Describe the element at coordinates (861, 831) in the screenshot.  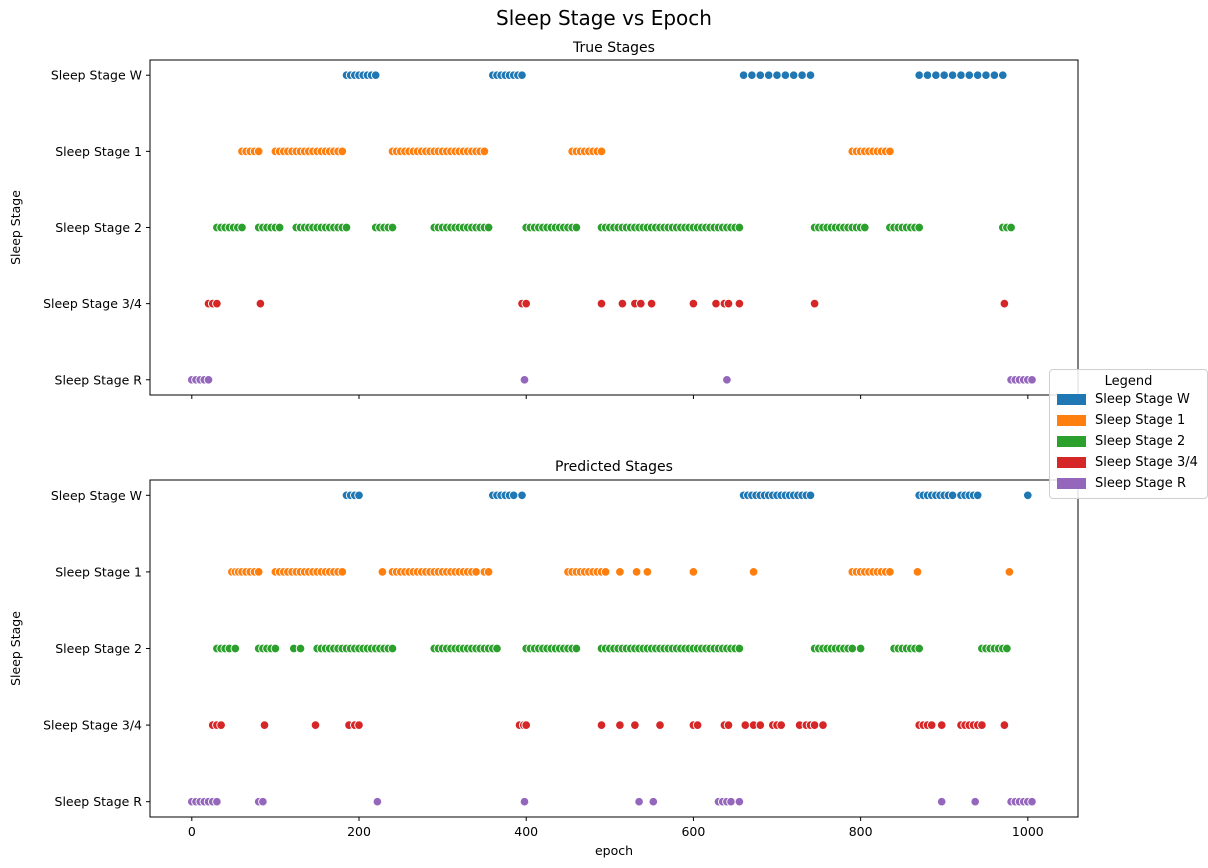
I see `x-tick-label: 800` at that location.